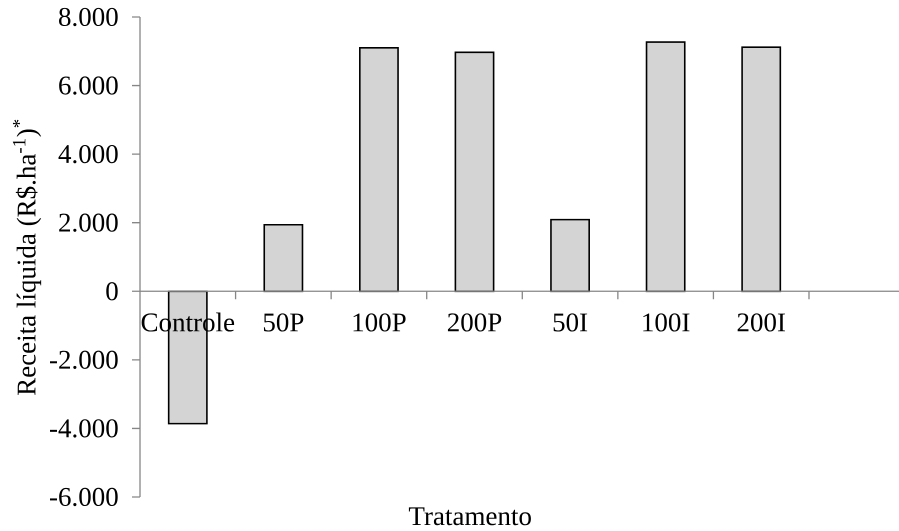 Image resolution: width=899 pixels, height=531 pixels. Describe the element at coordinates (380, 322) in the screenshot. I see `x-tick-label: 100P` at that location.